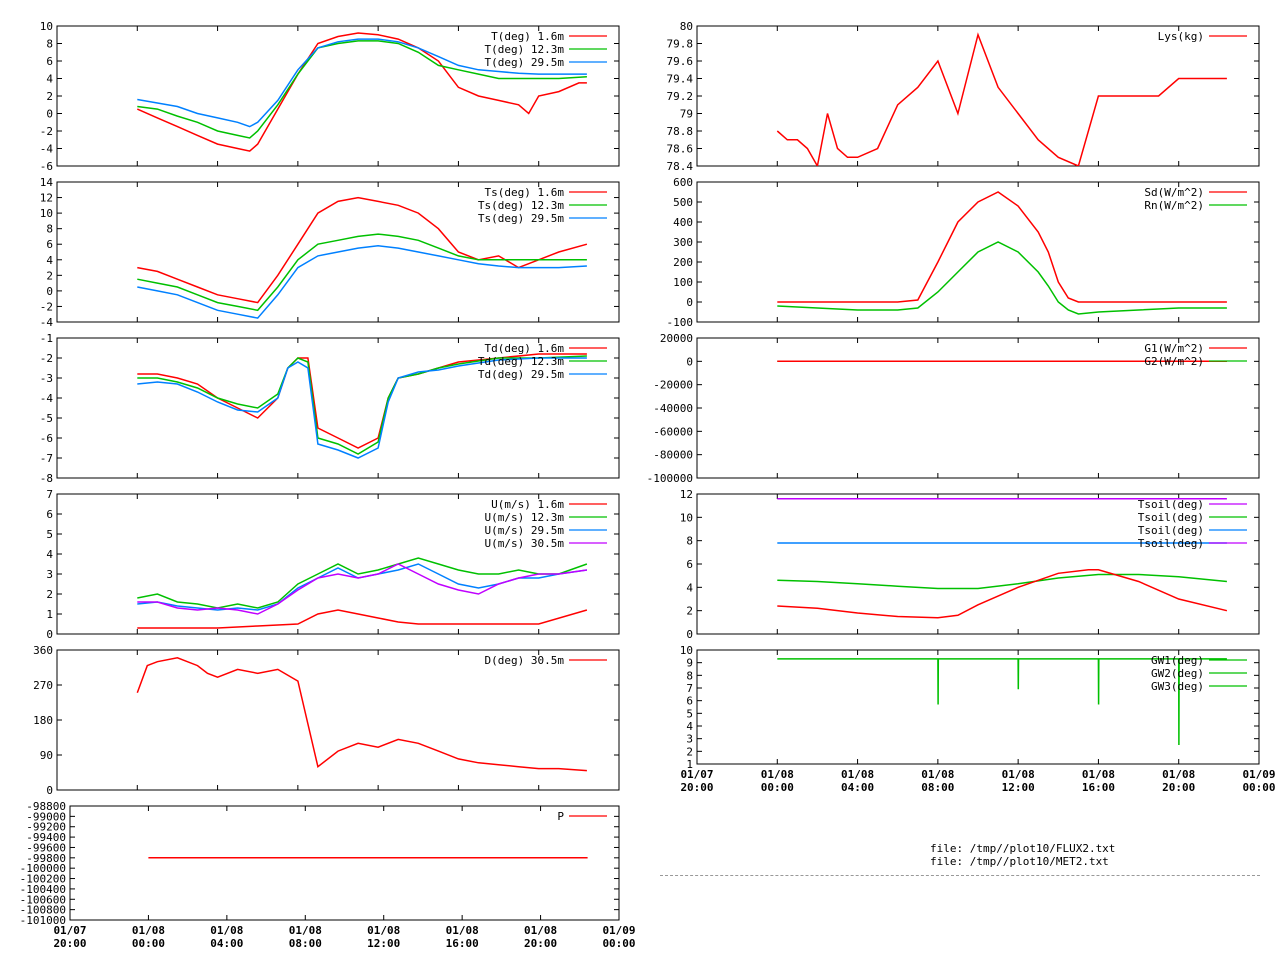 The width and height of the screenshot is (1280, 960). Describe the element at coordinates (527, 36) in the screenshot. I see `legend-label: T(deg) 1.6m` at that location.